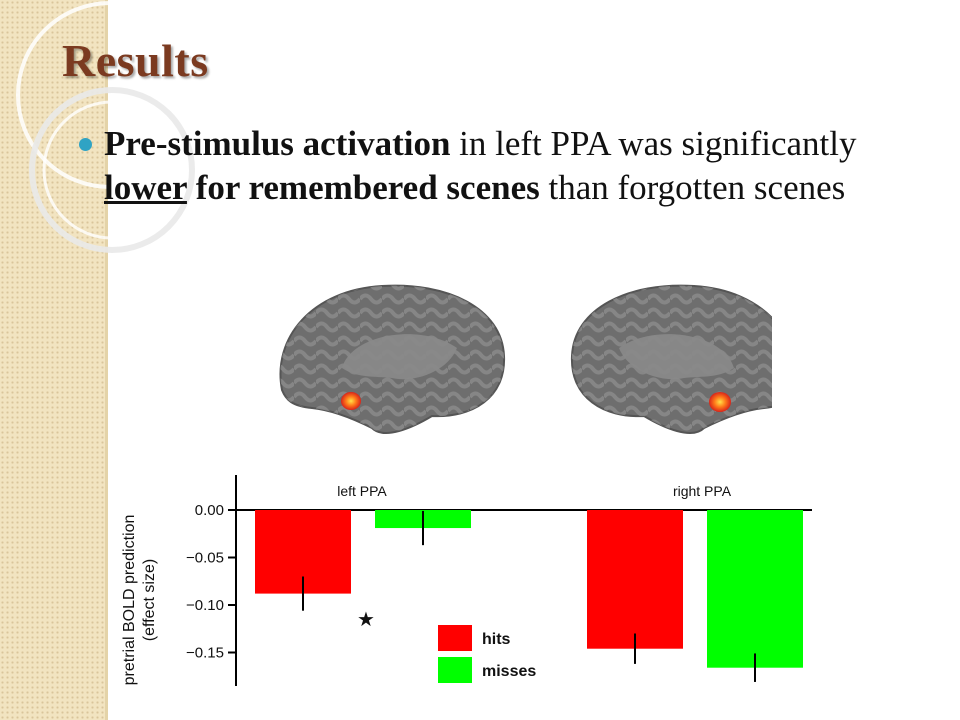 Image resolution: width=960 pixels, height=720 pixels. Describe the element at coordinates (635, 579) in the screenshot. I see `bar-hits` at that location.